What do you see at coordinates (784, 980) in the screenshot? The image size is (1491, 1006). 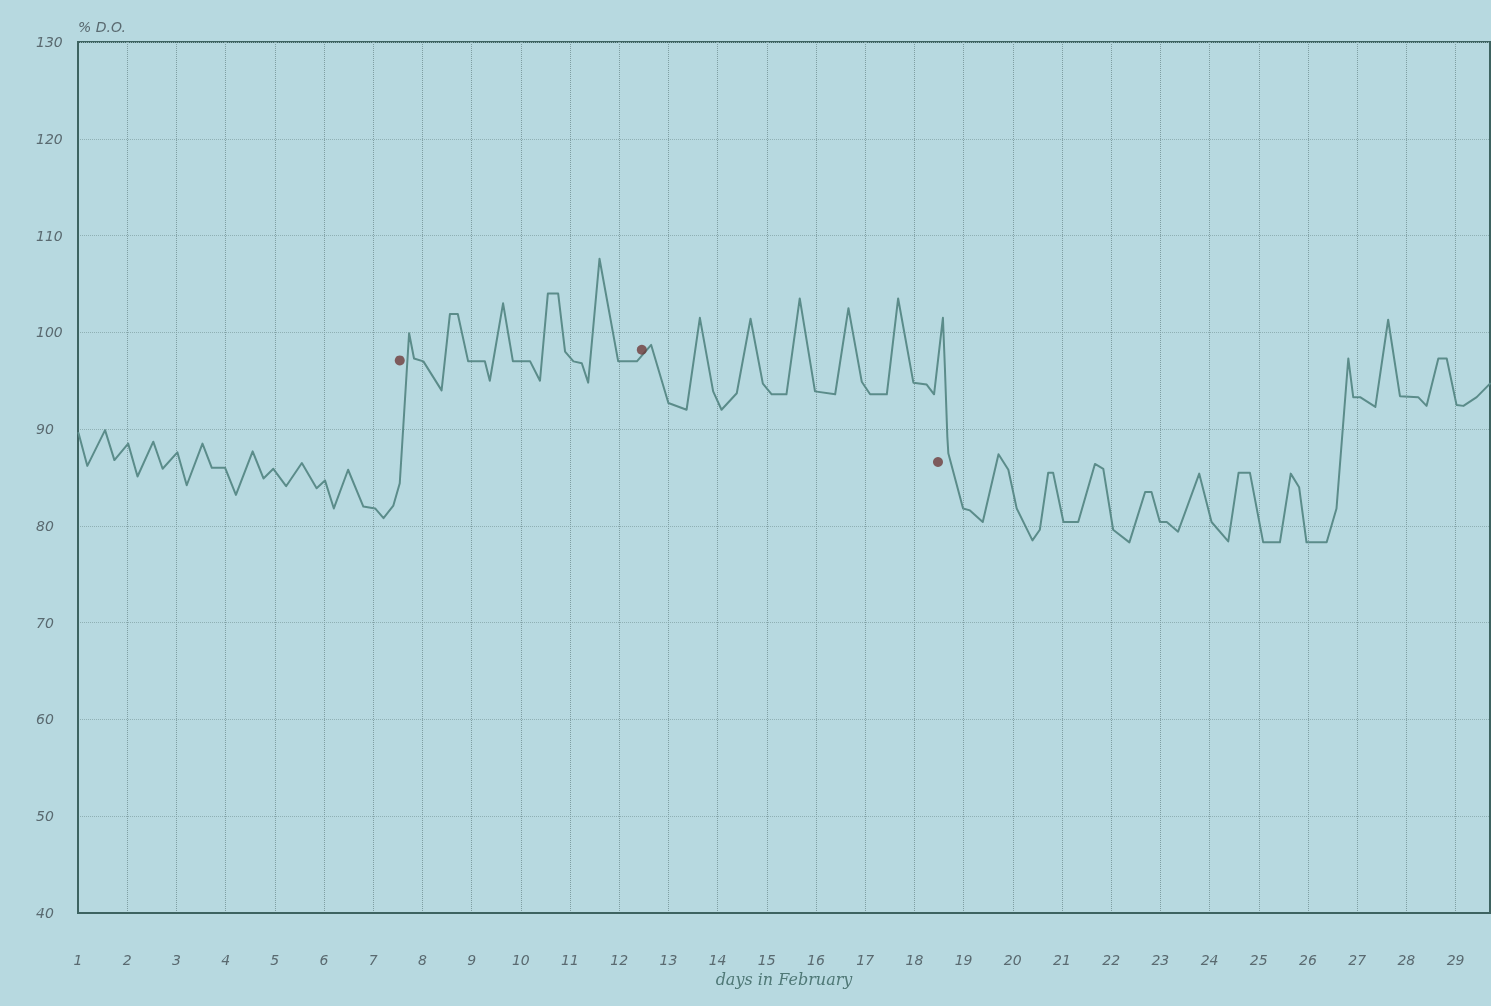 I see `x-axis-title: days in February` at bounding box center [784, 980].